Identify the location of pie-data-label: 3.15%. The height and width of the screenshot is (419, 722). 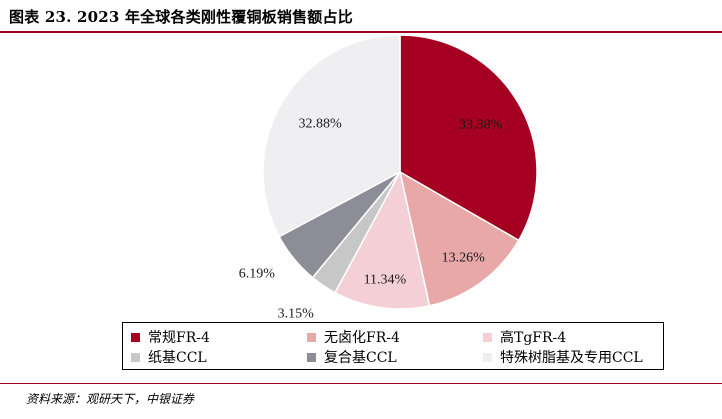
(296, 313).